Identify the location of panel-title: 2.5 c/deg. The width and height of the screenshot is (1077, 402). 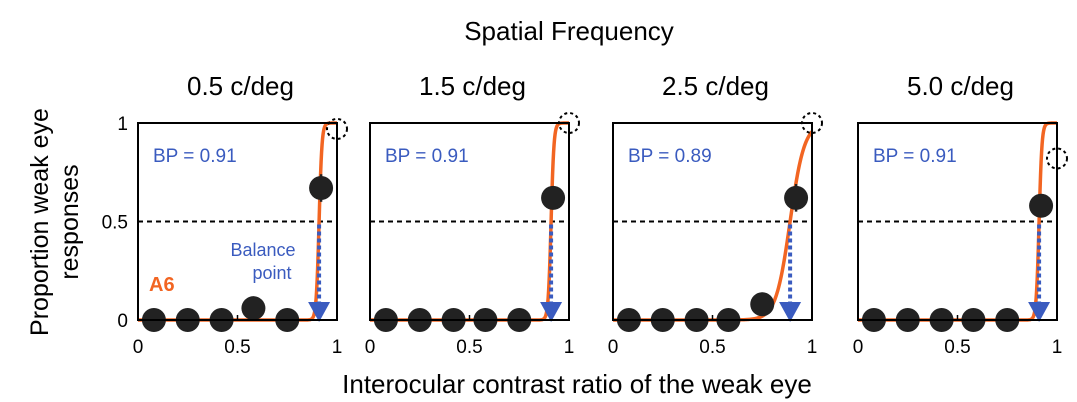
(715, 86).